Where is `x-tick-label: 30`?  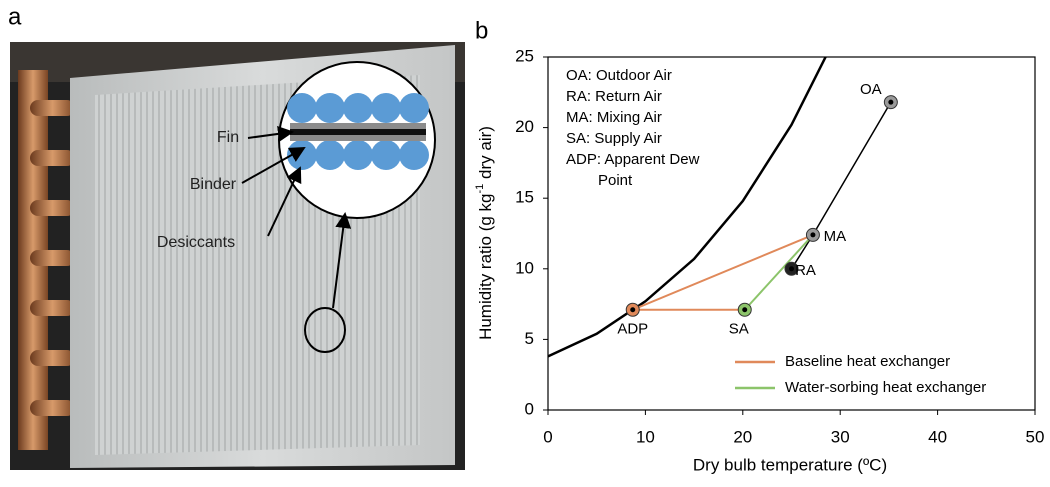 x-tick-label: 30 is located at coordinates (840, 436).